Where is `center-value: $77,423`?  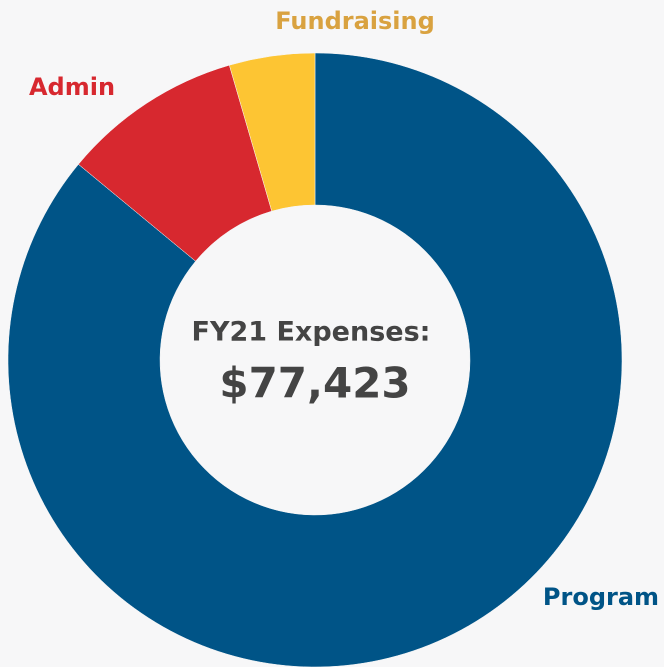
center-value: $77,423 is located at coordinates (314, 383).